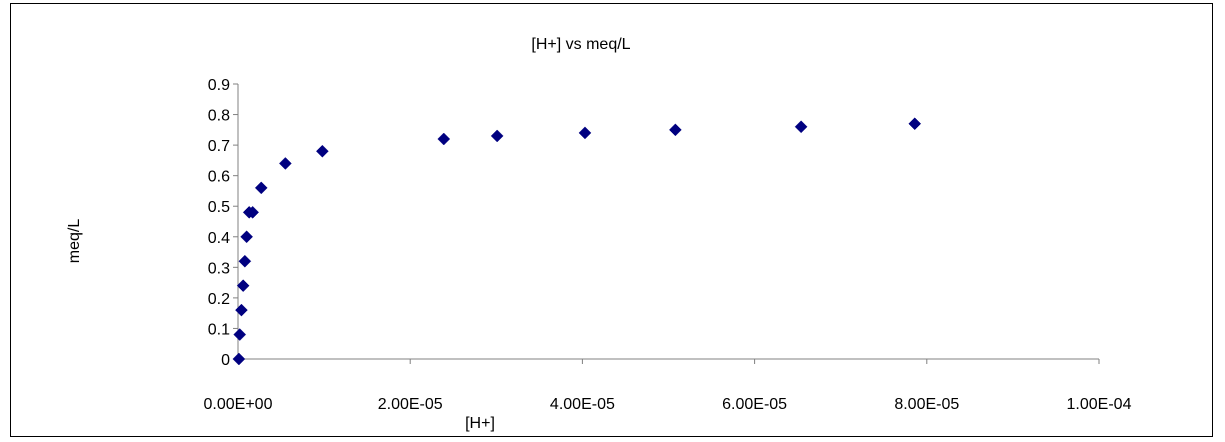 The image size is (1225, 442). Describe the element at coordinates (219, 85) in the screenshot. I see `y-tick-label: 0.9` at that location.